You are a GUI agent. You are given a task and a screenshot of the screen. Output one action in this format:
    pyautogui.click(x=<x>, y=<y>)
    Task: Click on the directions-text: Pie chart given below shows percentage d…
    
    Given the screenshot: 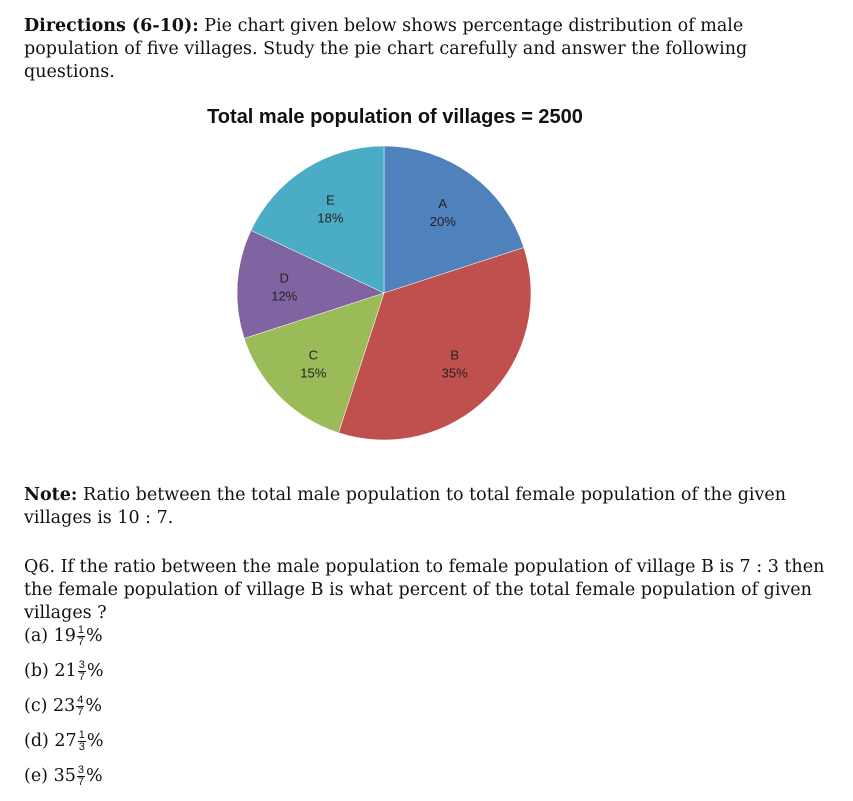 What is the action you would take?
    pyautogui.click(x=386, y=49)
    